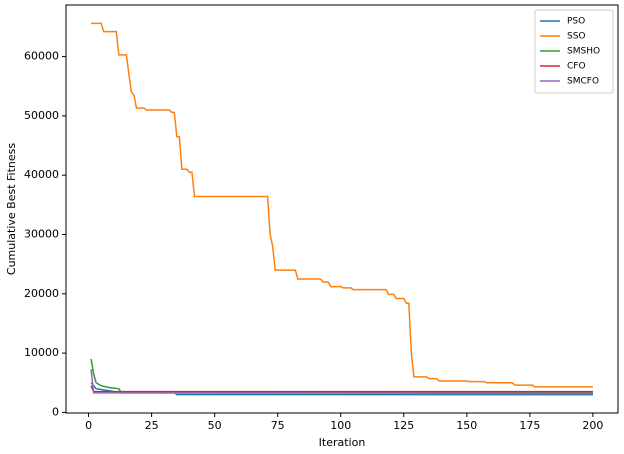 The image size is (624, 454). What do you see at coordinates (529, 425) in the screenshot?
I see `x-tick-label: 175` at bounding box center [529, 425].